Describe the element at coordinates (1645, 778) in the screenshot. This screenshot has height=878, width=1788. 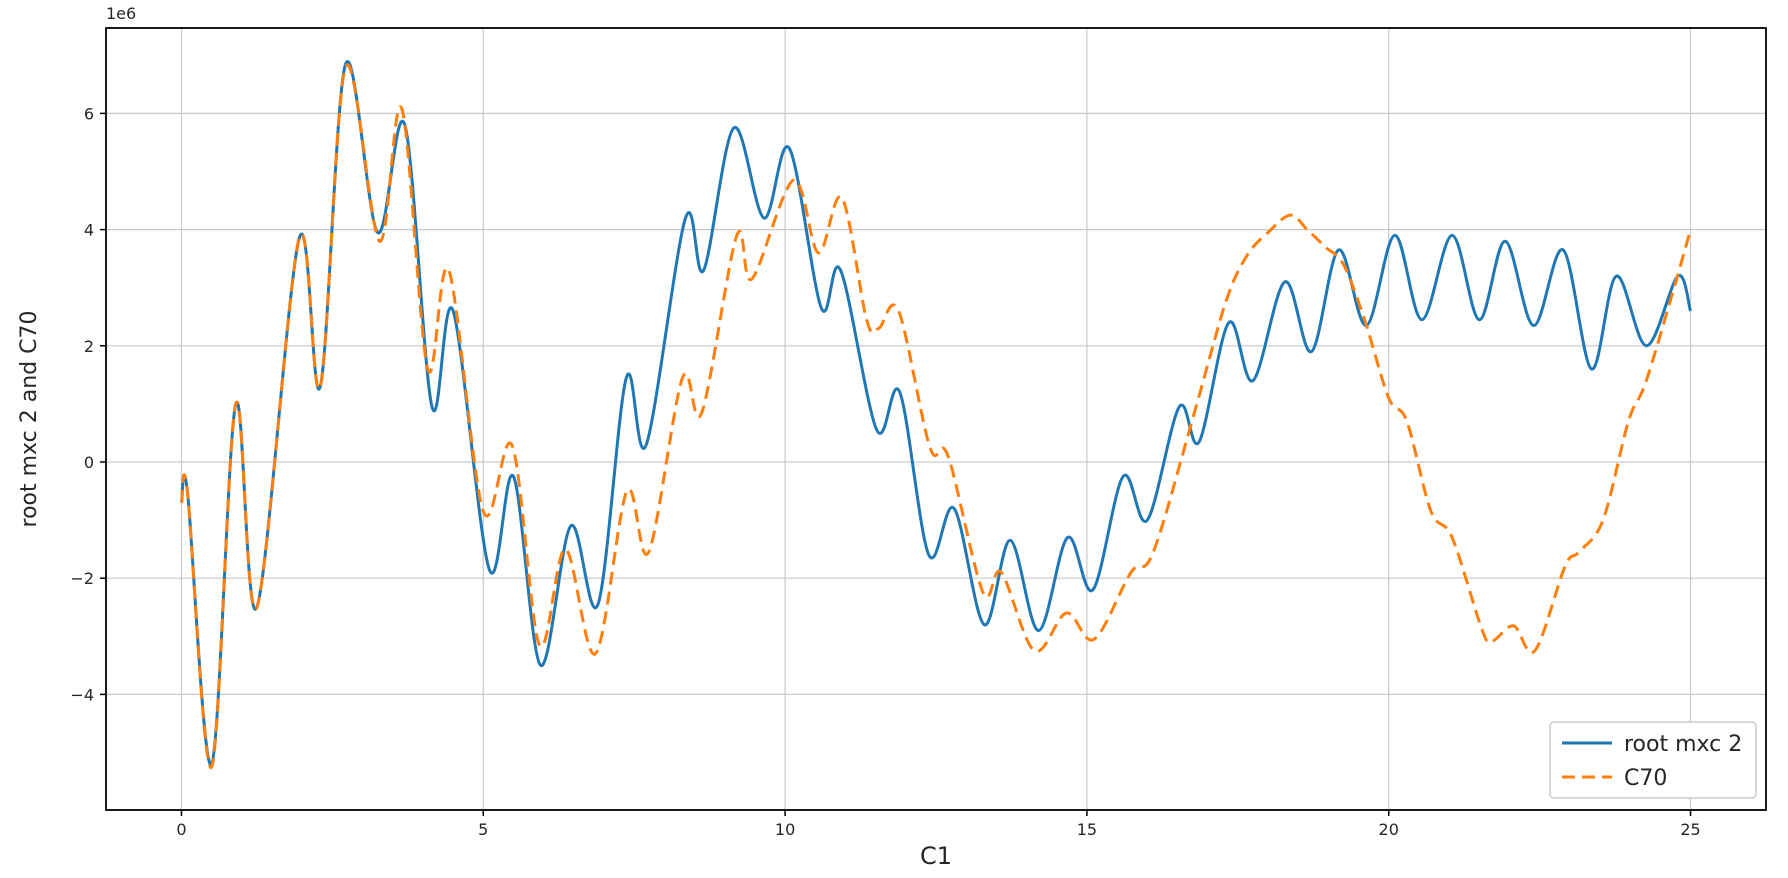
I see `legend-label-c70: C70` at that location.